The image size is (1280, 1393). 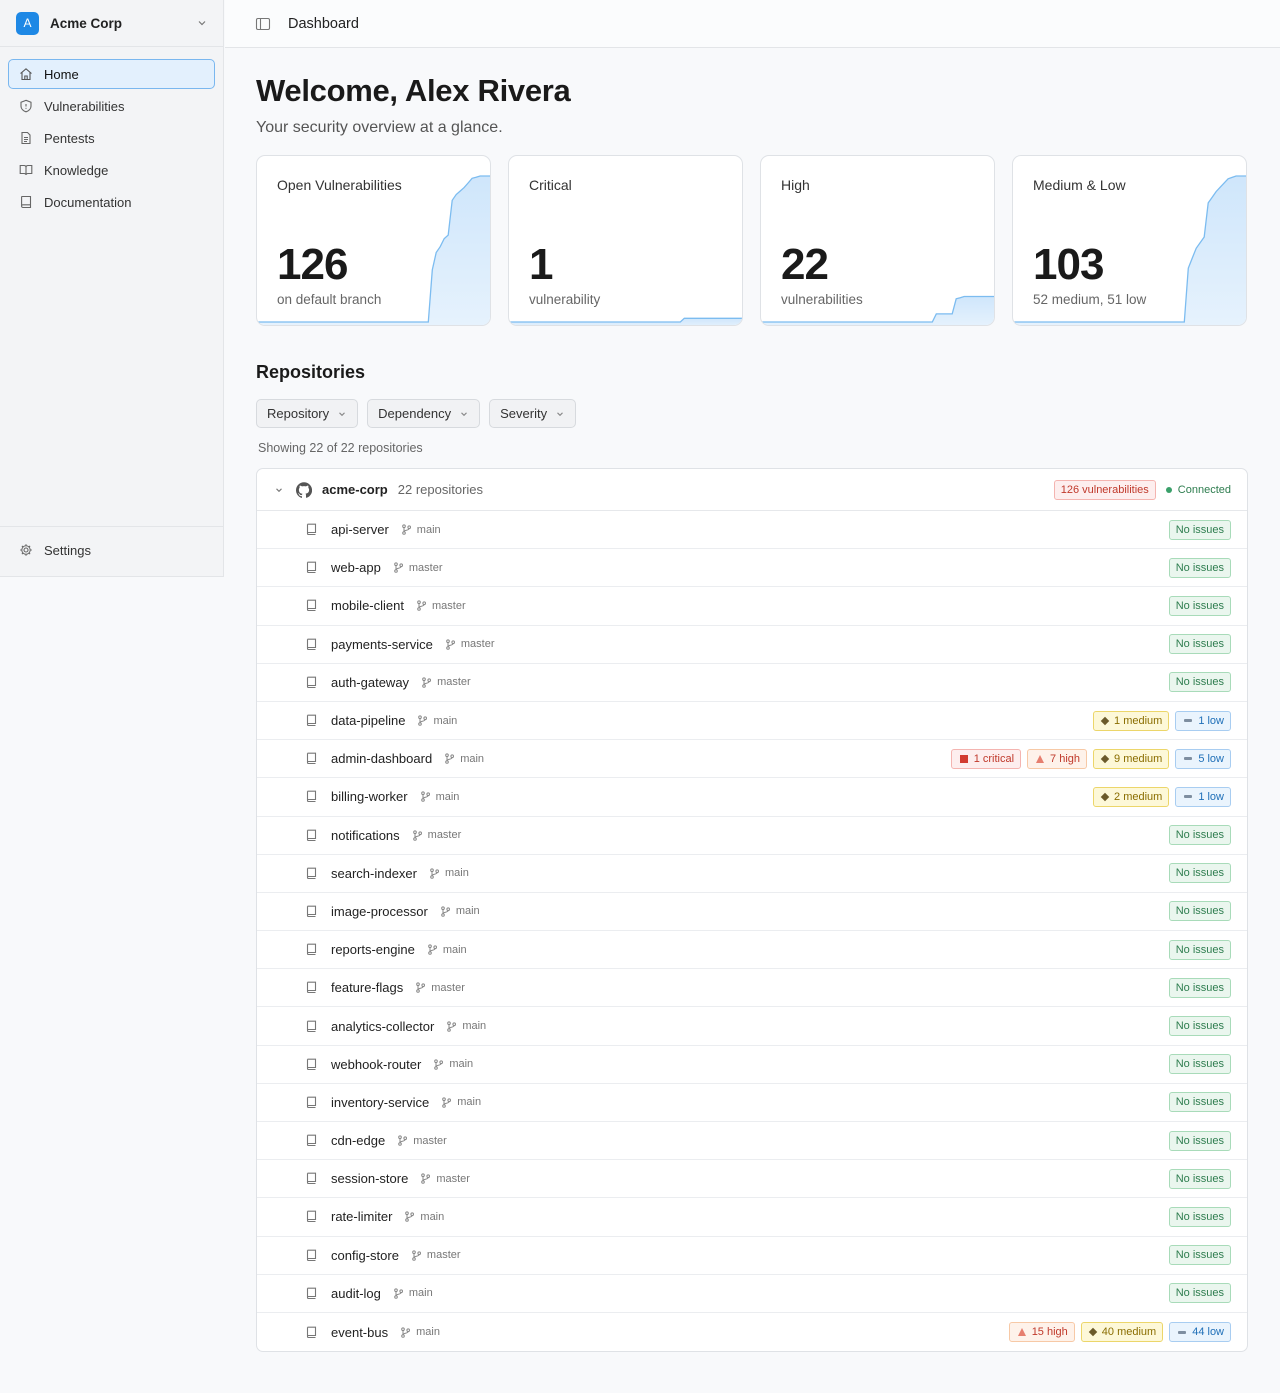 I want to click on stat-card-medium-low: Medium & Low 103 52 medium, 51 low, so click(x=1129, y=240).